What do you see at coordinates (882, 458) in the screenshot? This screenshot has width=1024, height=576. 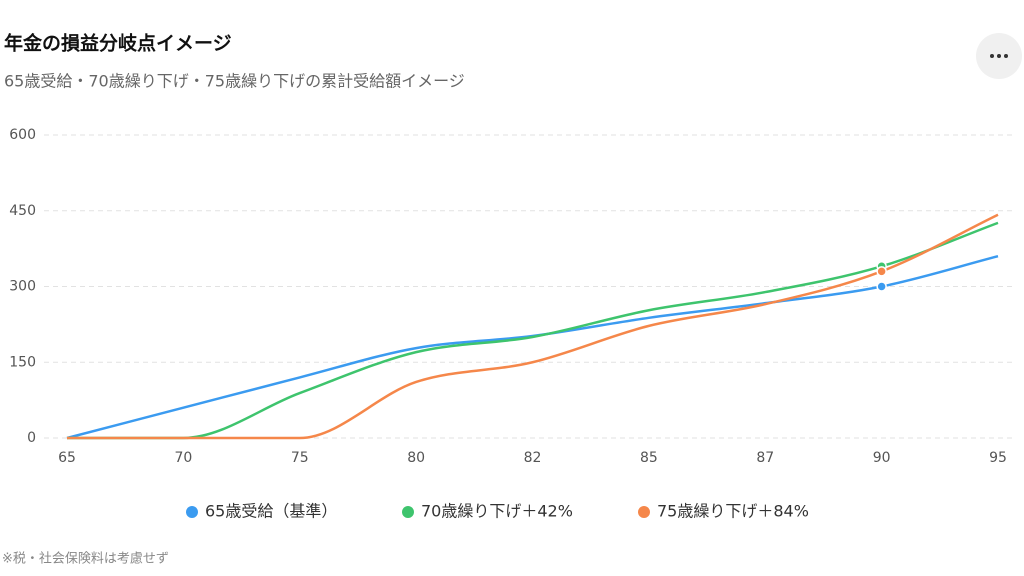 I see `x-tick-label: 90` at bounding box center [882, 458].